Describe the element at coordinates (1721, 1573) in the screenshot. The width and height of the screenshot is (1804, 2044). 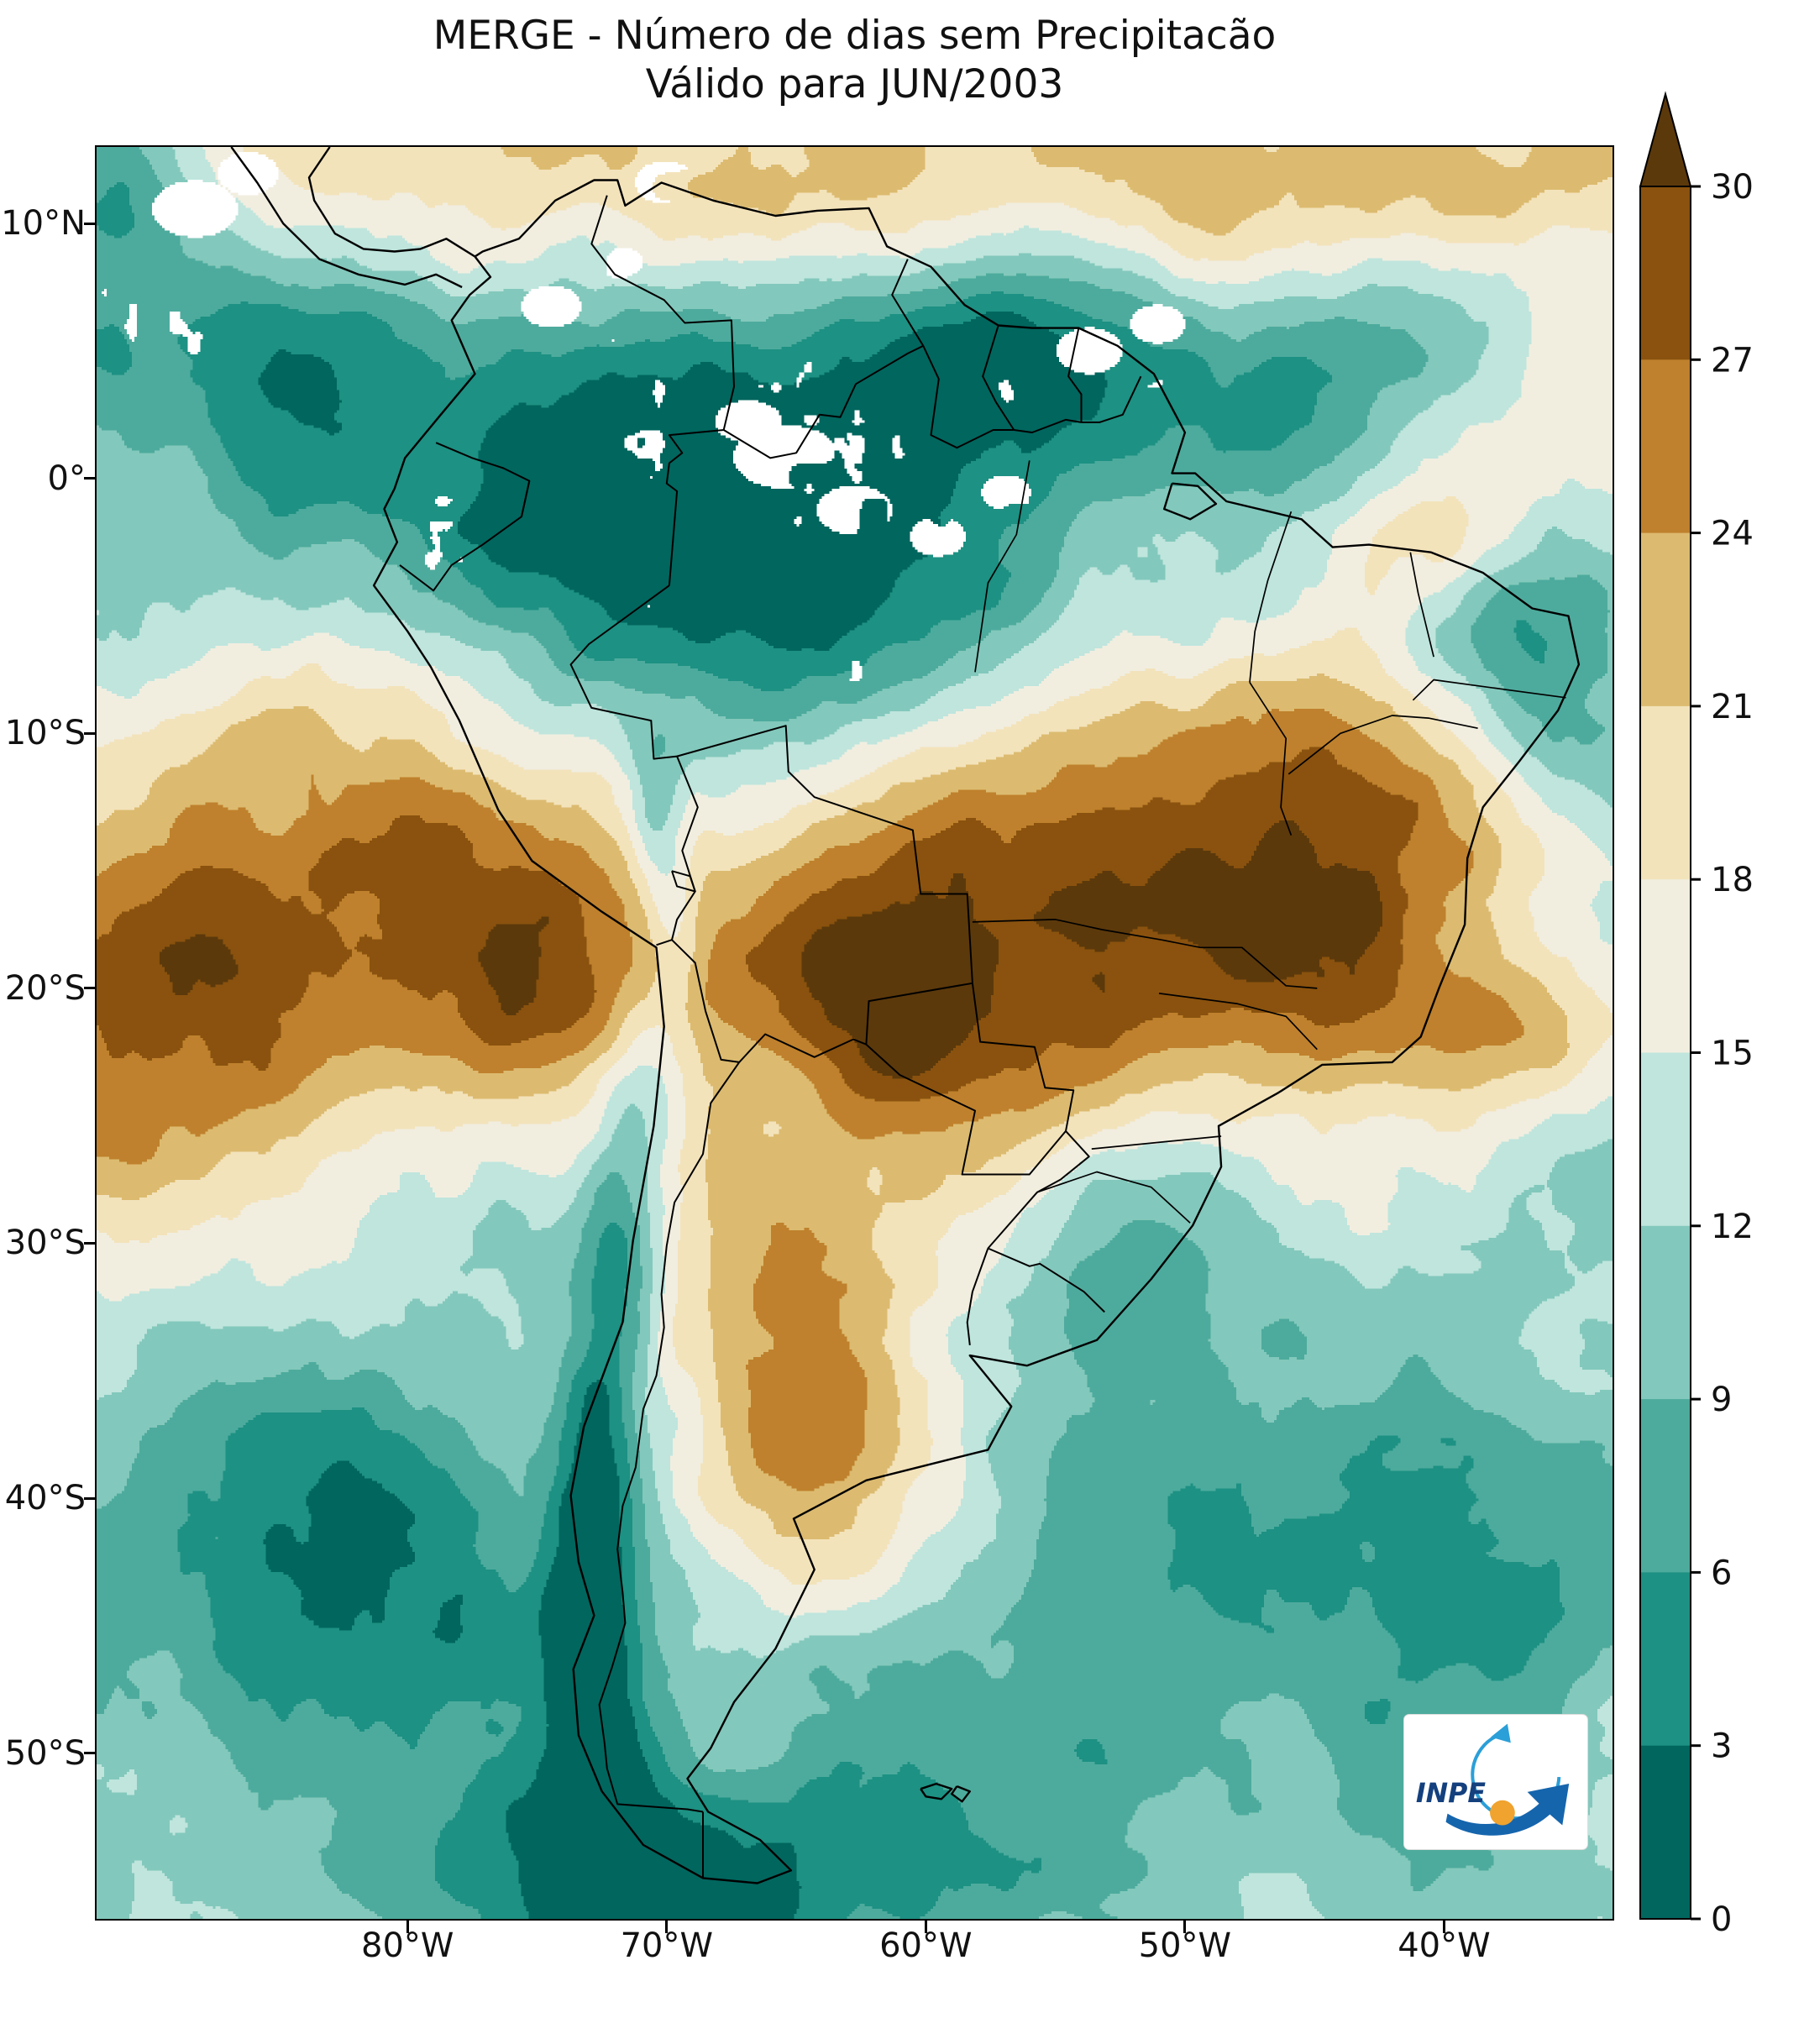
I see `colorbar-tick-label: 6` at that location.